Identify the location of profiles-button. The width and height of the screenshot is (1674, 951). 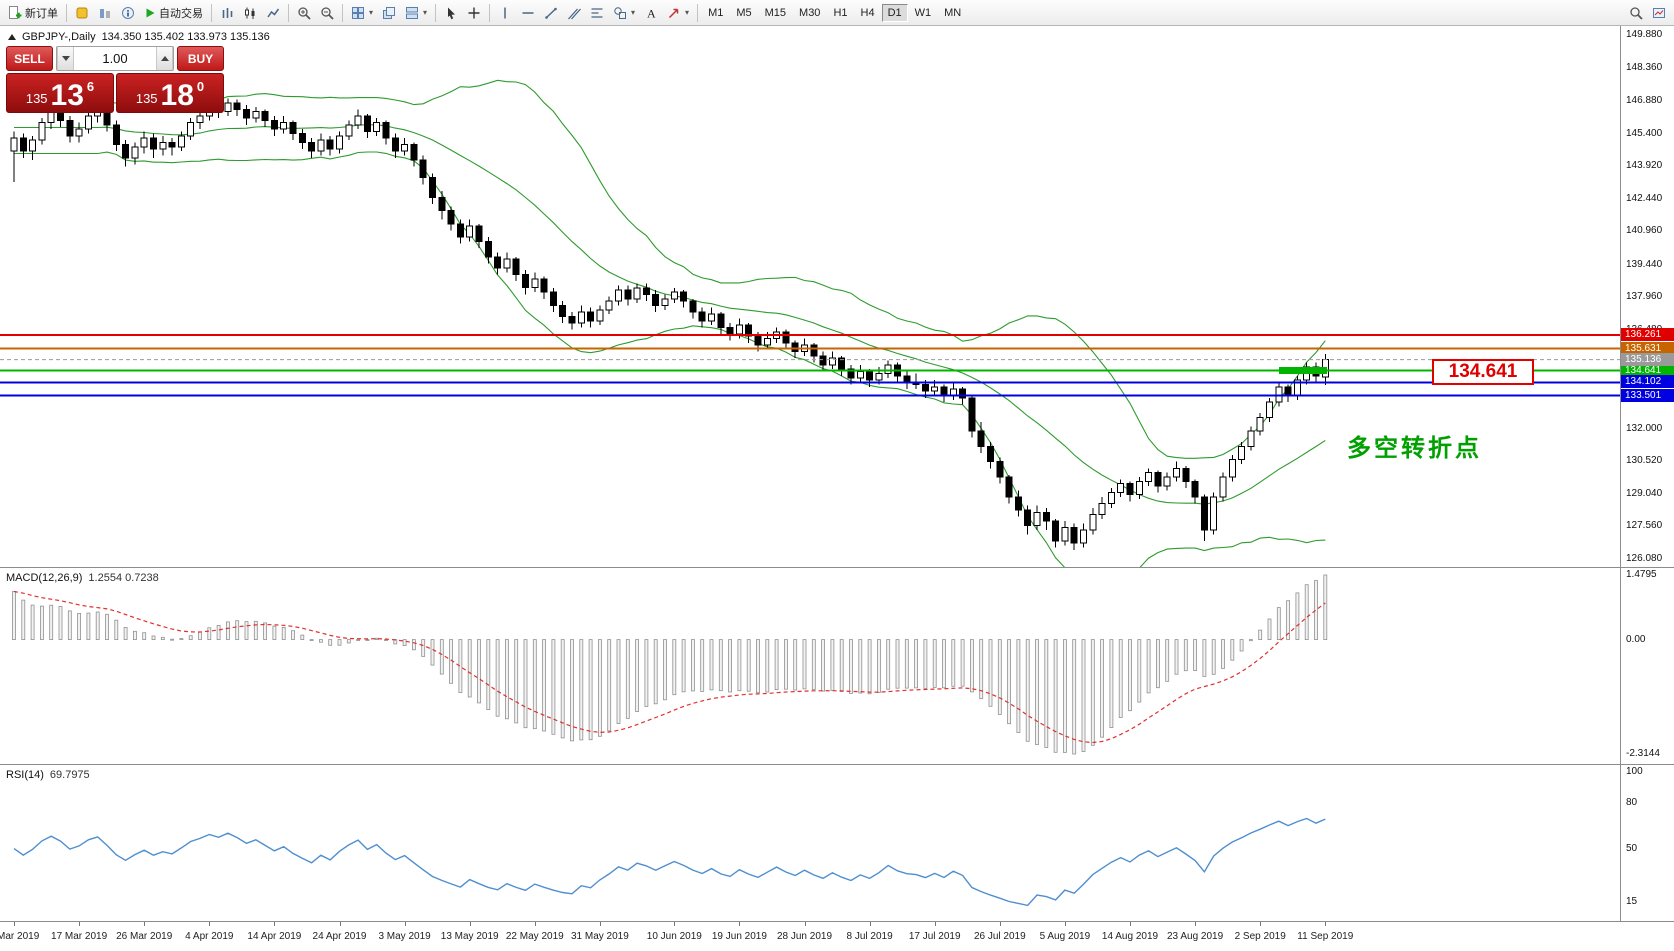
(105, 13).